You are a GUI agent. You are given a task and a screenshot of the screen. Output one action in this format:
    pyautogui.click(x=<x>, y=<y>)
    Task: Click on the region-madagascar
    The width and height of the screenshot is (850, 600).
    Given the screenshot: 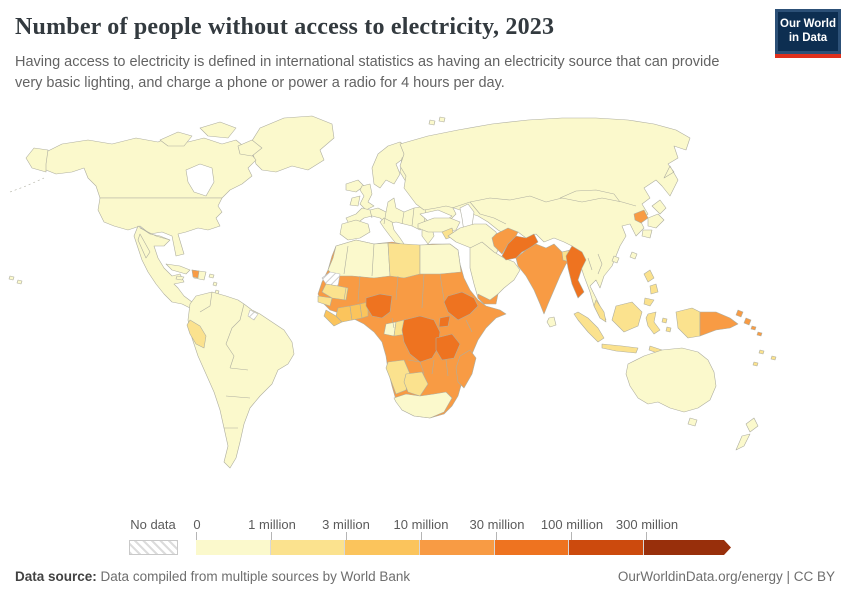 What is the action you would take?
    pyautogui.click(x=466, y=369)
    